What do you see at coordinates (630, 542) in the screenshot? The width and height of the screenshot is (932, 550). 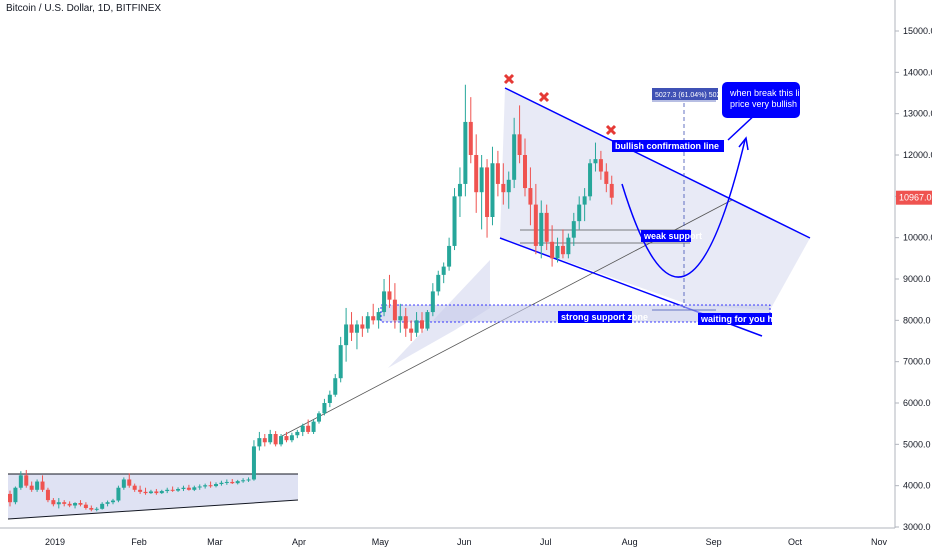 I see `x-tick-label: Aug` at bounding box center [630, 542].